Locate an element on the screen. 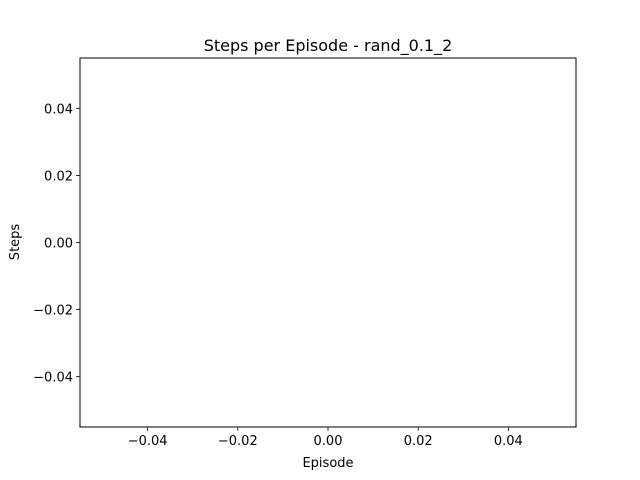  y-tick-label: 0.04 is located at coordinates (58, 109).